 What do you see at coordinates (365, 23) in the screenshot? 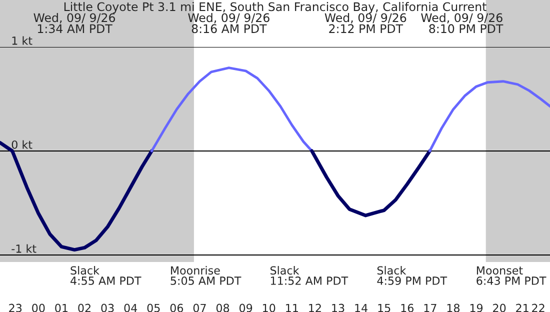
I see `text: Wed, 09/ 9/26 2:12 PM PDT` at bounding box center [365, 23].